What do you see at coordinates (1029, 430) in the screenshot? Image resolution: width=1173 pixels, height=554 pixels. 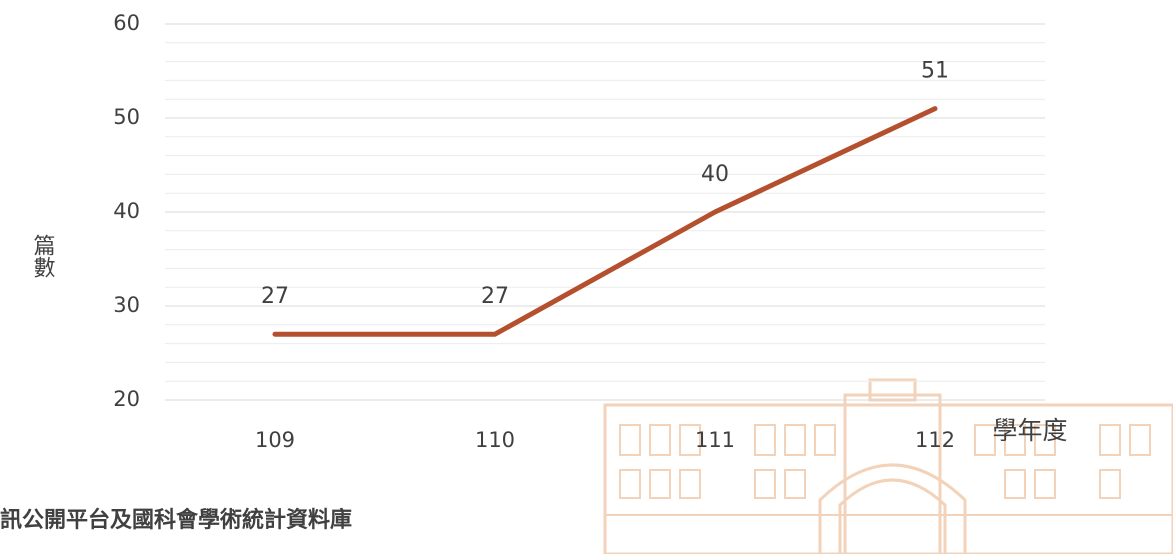 I see `x-axis-label: 學年度` at bounding box center [1029, 430].